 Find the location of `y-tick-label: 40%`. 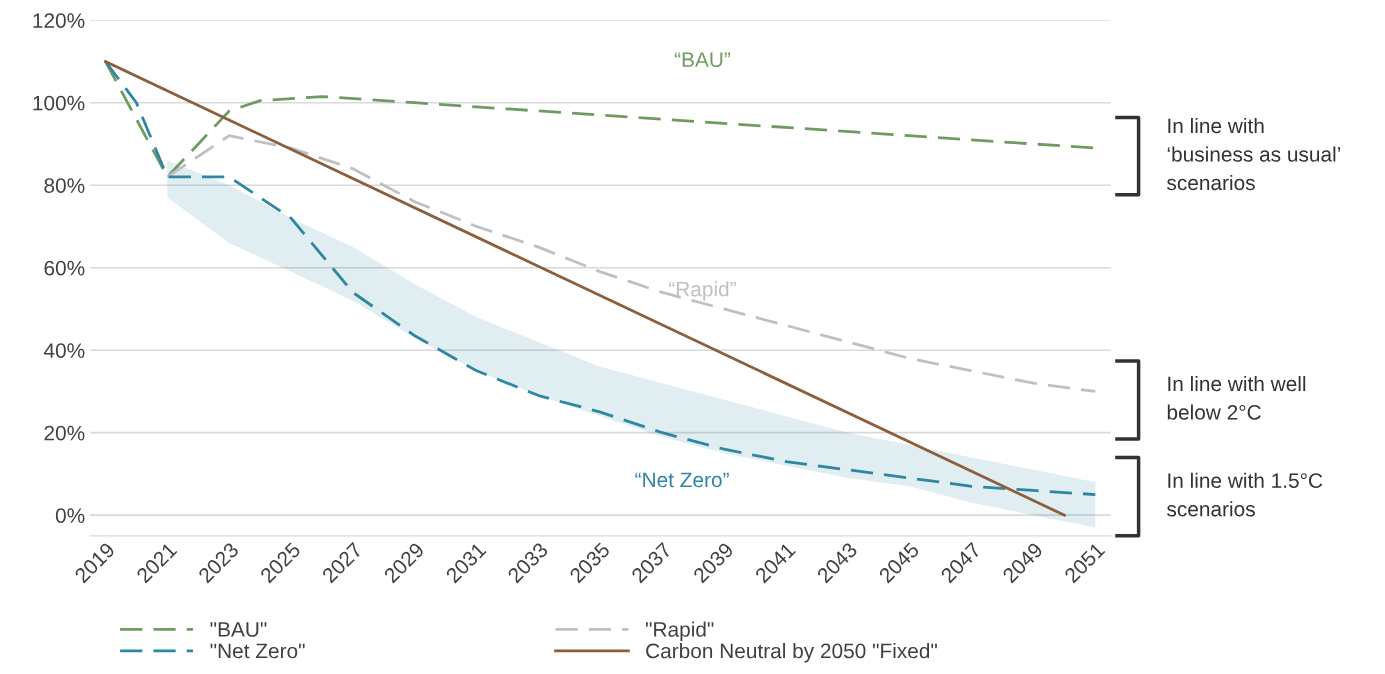

y-tick-label: 40% is located at coordinates (64, 350).